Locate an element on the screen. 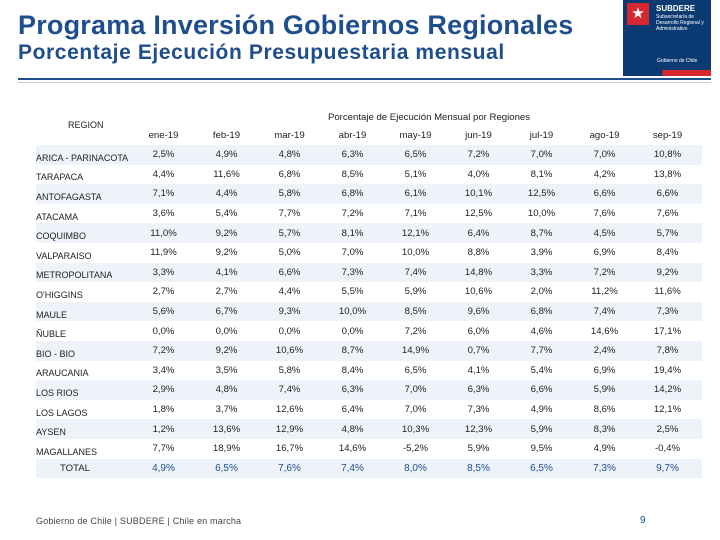 The height and width of the screenshot is (540, 720). value-cell: 6,0% is located at coordinates (478, 331).